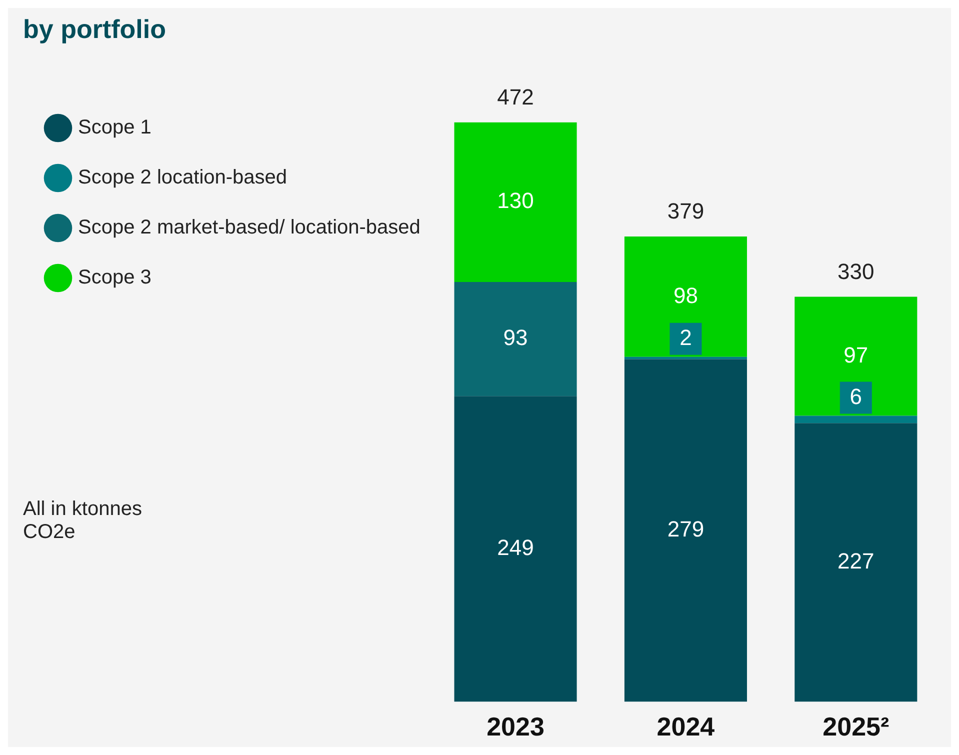 The image size is (959, 755). What do you see at coordinates (515, 727) in the screenshot?
I see `x-tick-label: 2023` at bounding box center [515, 727].